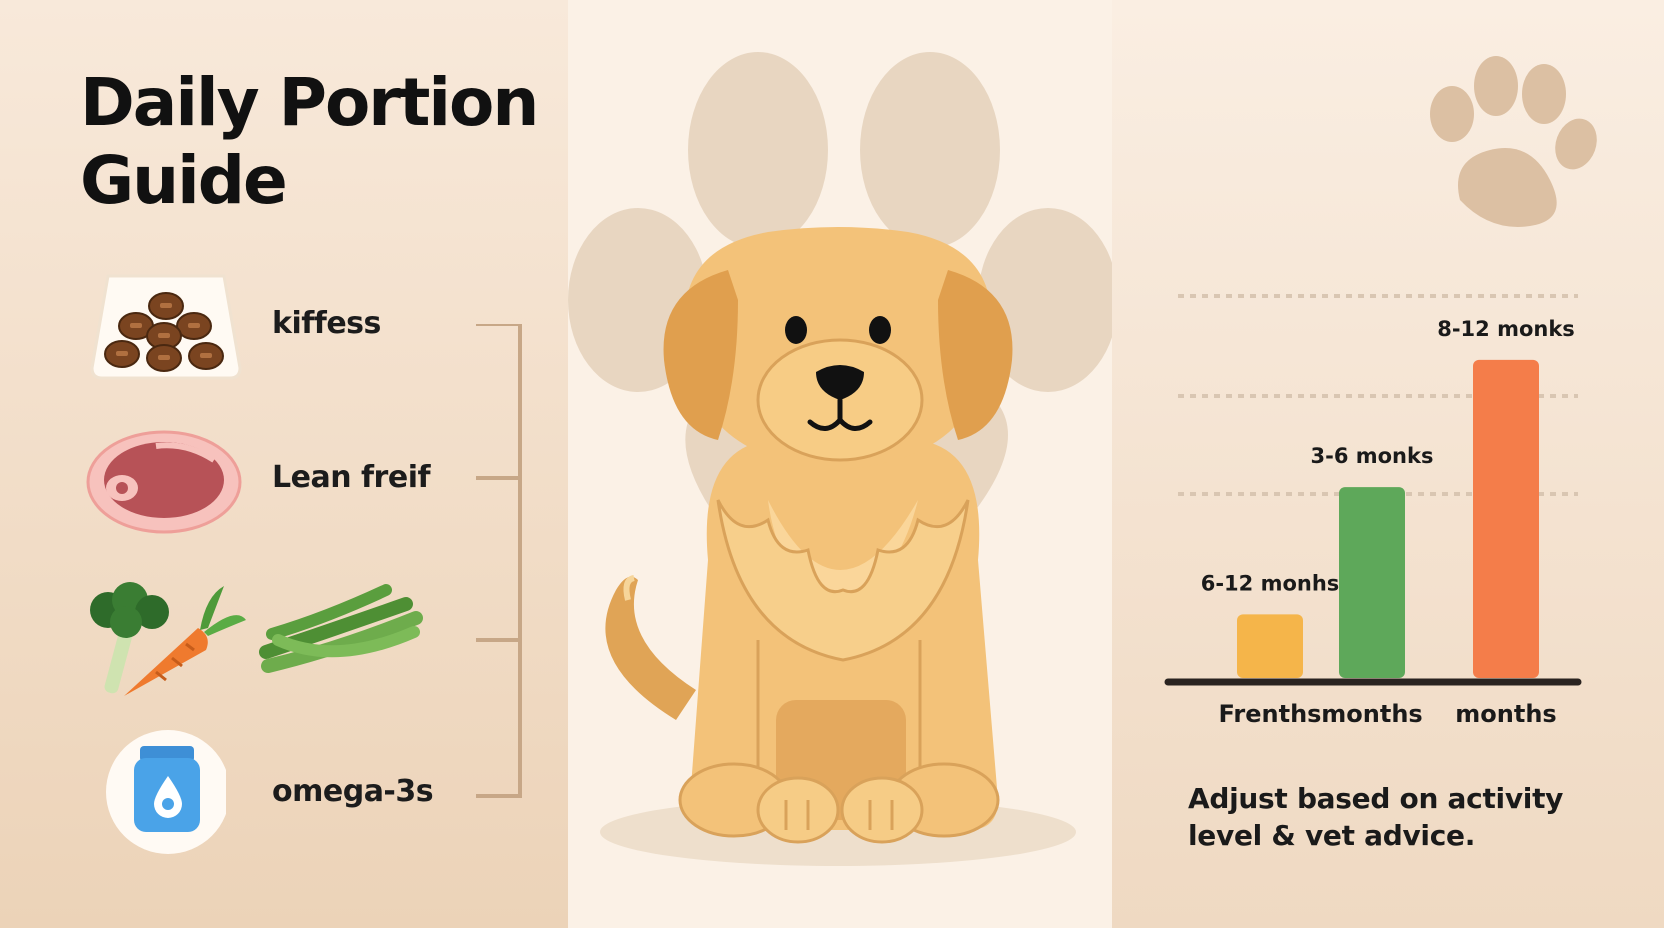  What do you see at coordinates (256, 639) in the screenshot?
I see `vegetables-icon` at bounding box center [256, 639].